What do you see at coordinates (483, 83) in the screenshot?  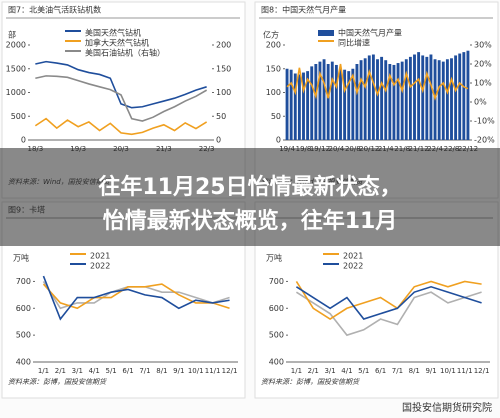 I see `y2-tick-label: 10%` at bounding box center [483, 83].